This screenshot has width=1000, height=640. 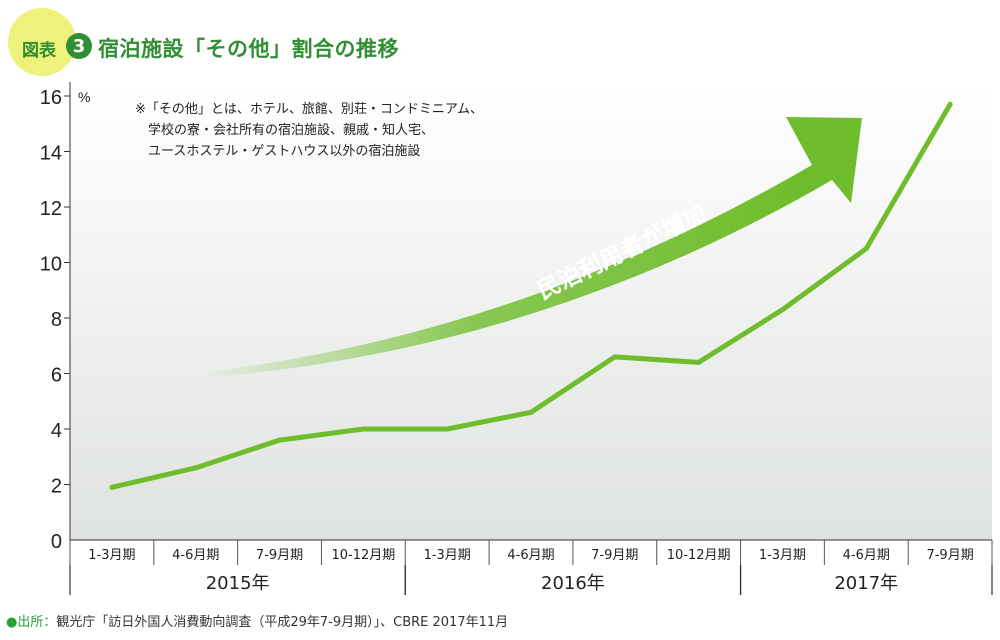 I want to click on figure-number: 3, so click(x=79, y=46).